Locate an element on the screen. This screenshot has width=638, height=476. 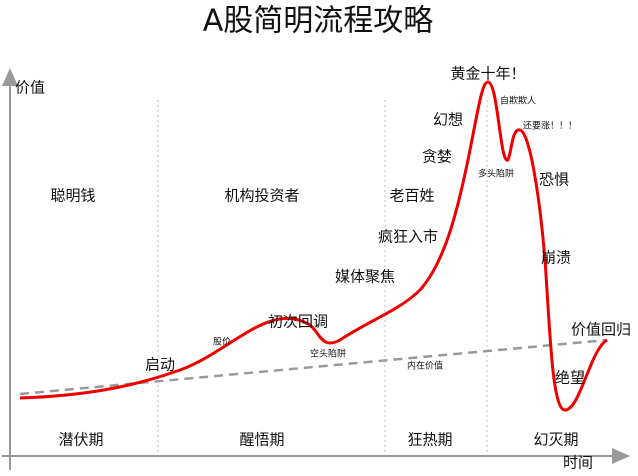
curve-label: 价值回归 is located at coordinates (601, 330).